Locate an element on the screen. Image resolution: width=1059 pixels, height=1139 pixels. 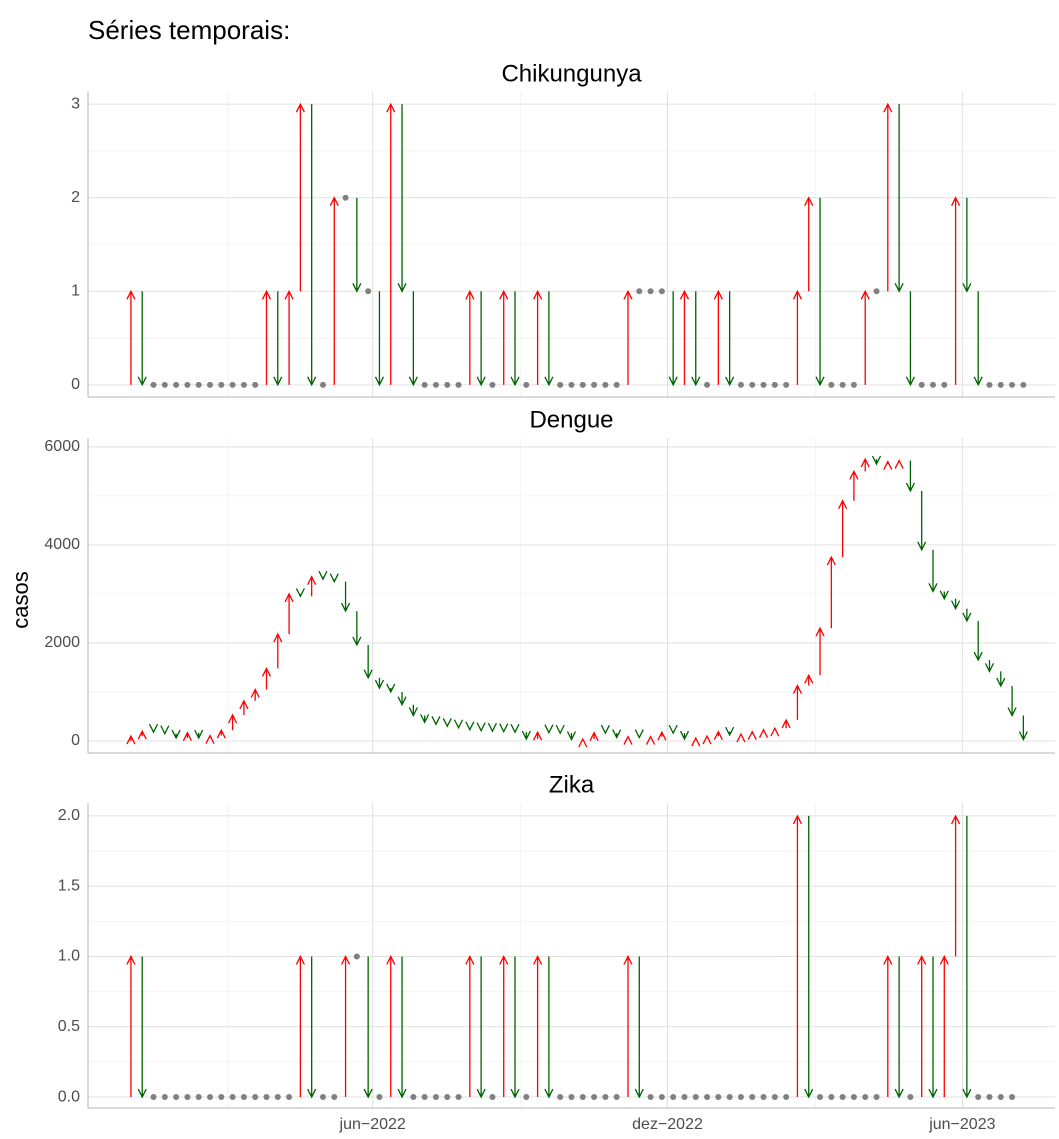
x-tick-label: jun−2022 is located at coordinates (372, 1124).